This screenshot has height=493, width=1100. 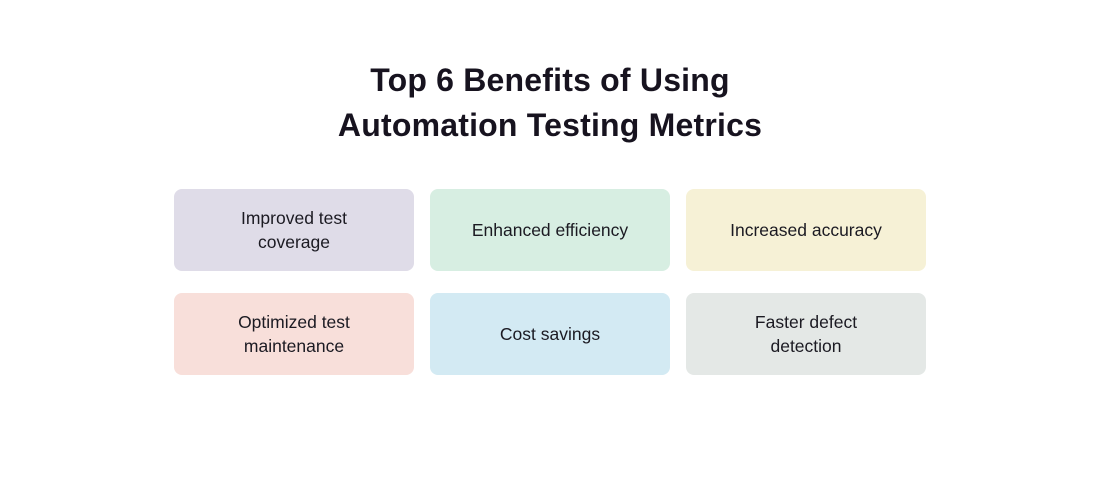 I want to click on benefit-card-cost-savings: Cost savings, so click(x=550, y=334).